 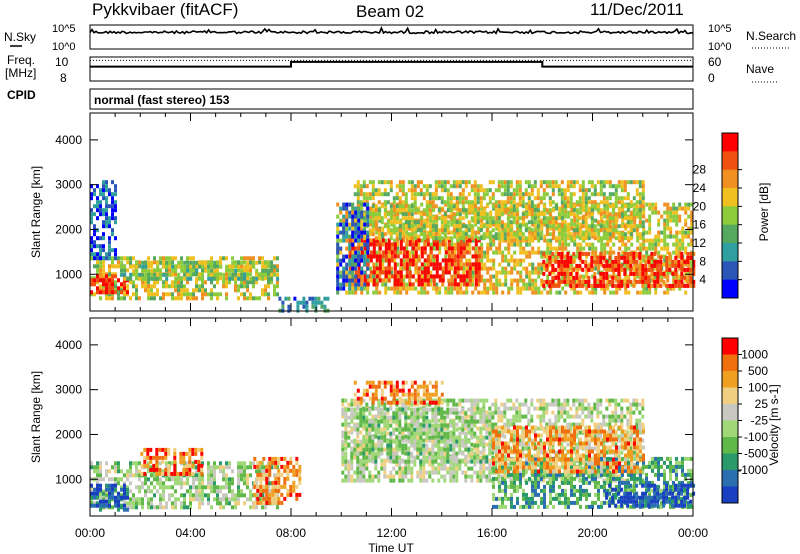 What do you see at coordinates (20, 73) in the screenshot?
I see `freq-label-line2: [MHz]` at bounding box center [20, 73].